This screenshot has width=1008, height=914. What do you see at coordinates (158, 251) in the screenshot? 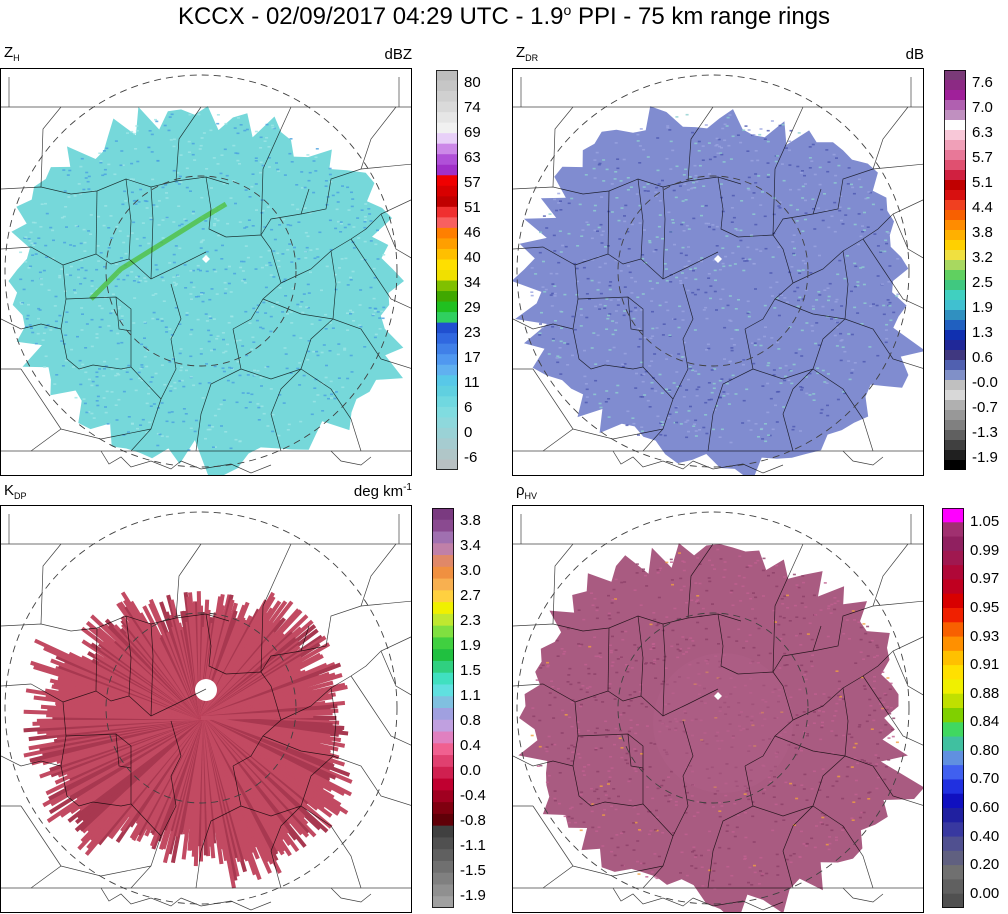
I see `enhanced-reflectivity-band` at bounding box center [158, 251].